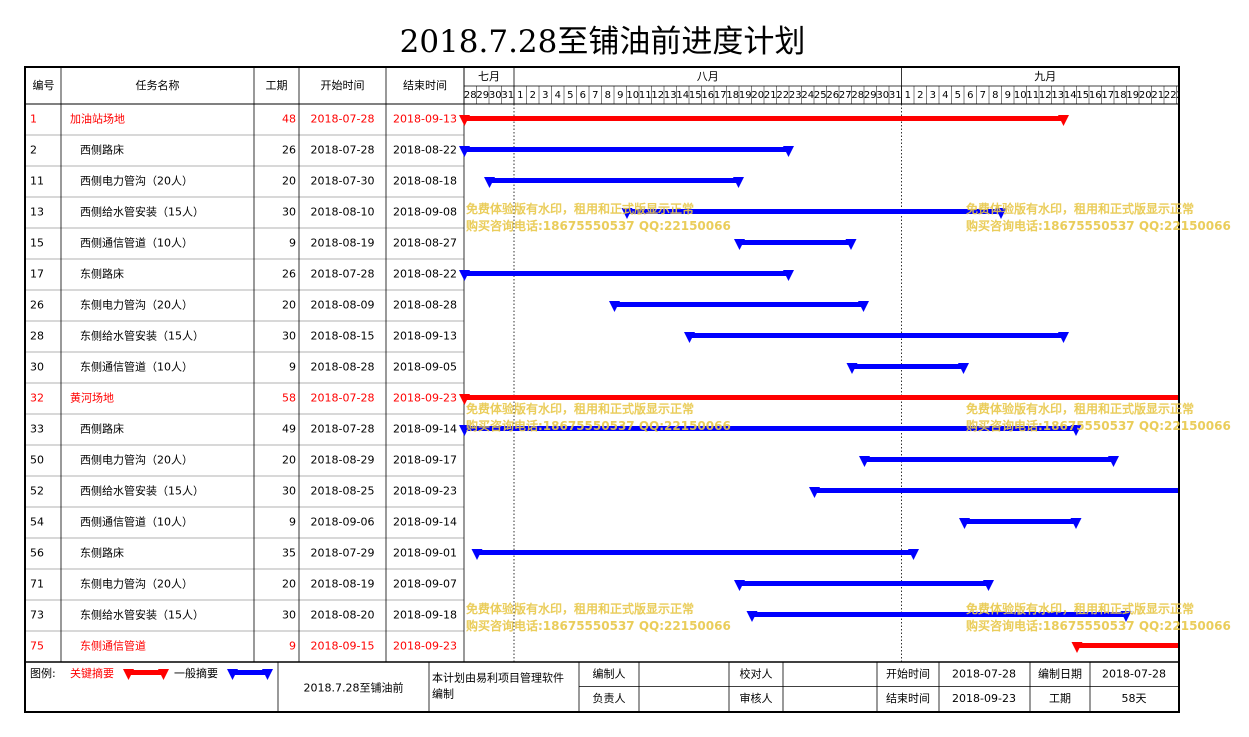 This screenshot has height=737, width=1249. What do you see at coordinates (1060, 673) in the screenshot?
I see `footer-compile-date-label: 编制日期` at bounding box center [1060, 673].